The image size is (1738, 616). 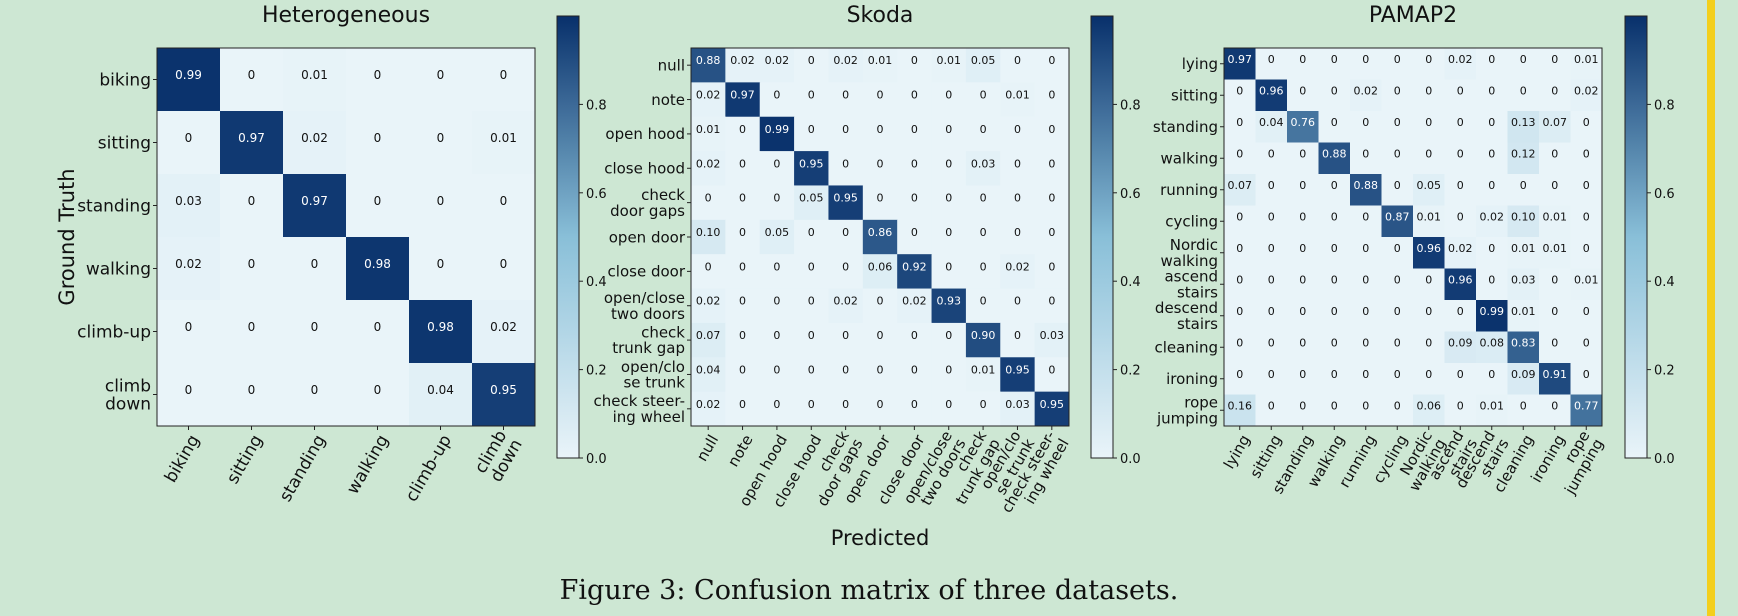 I want to click on skoda-cell-value: 0.01, so click(x=880, y=60).